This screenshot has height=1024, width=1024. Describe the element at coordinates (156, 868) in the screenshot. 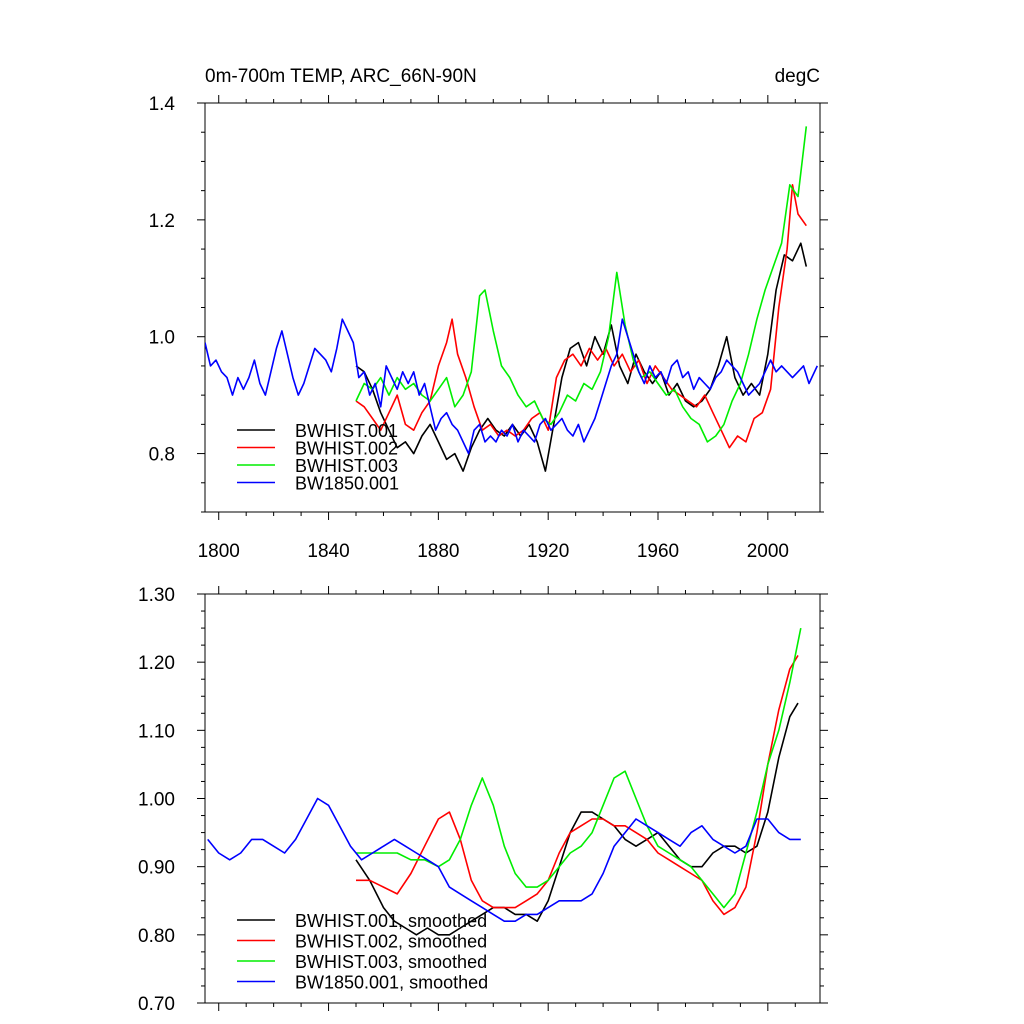

I see `y-tick-label: 0.90` at that location.